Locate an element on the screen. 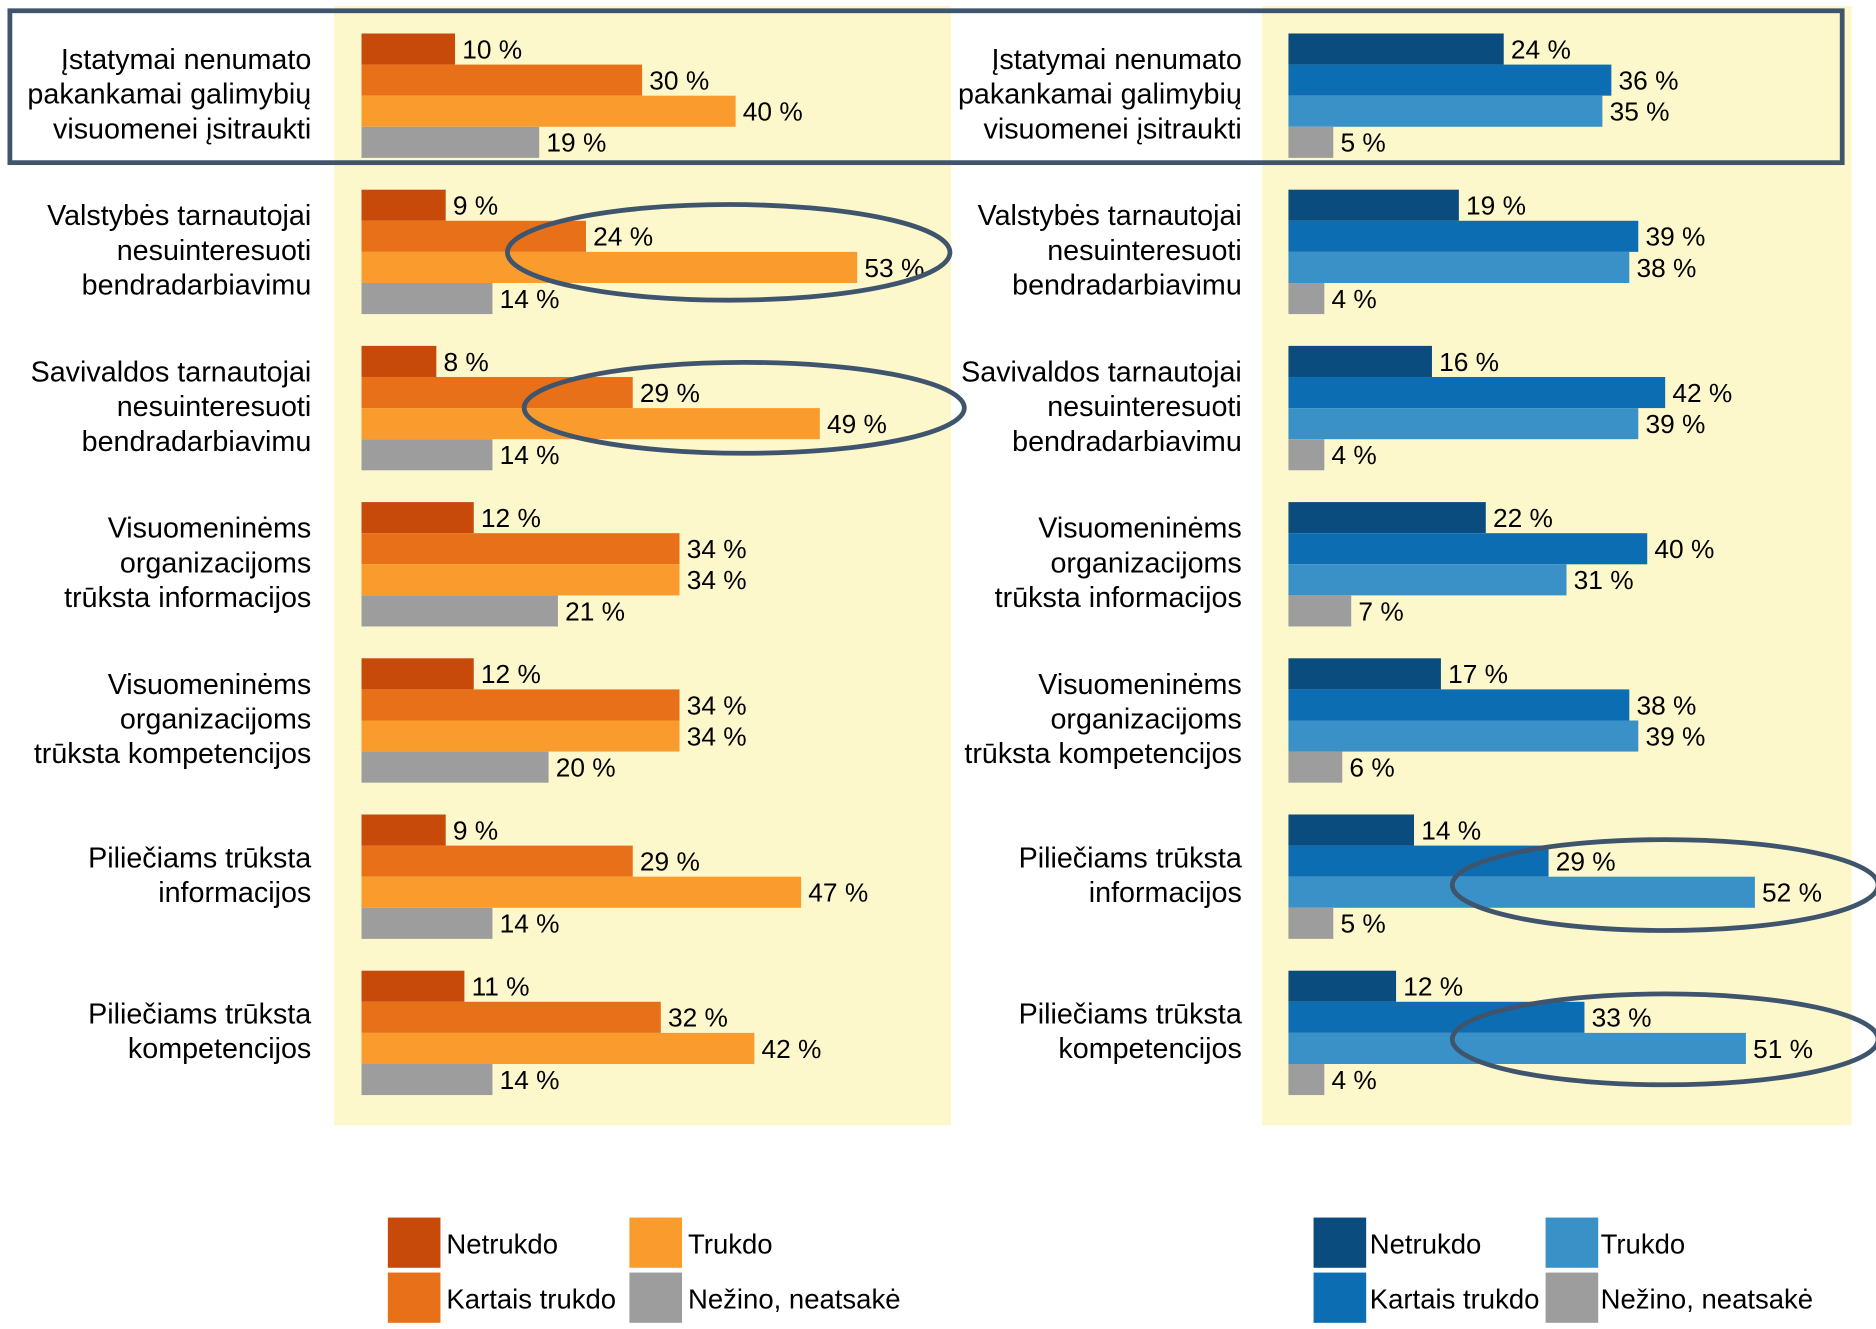 The image size is (1876, 1329). value-label: 22 % is located at coordinates (1523, 518).